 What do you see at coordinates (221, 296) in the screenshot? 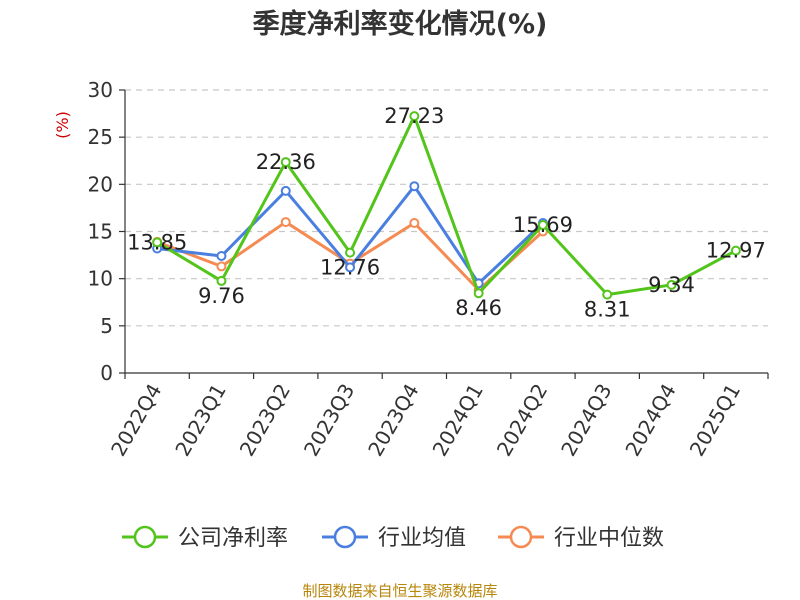
I see `data-label: 9.76` at bounding box center [221, 296].